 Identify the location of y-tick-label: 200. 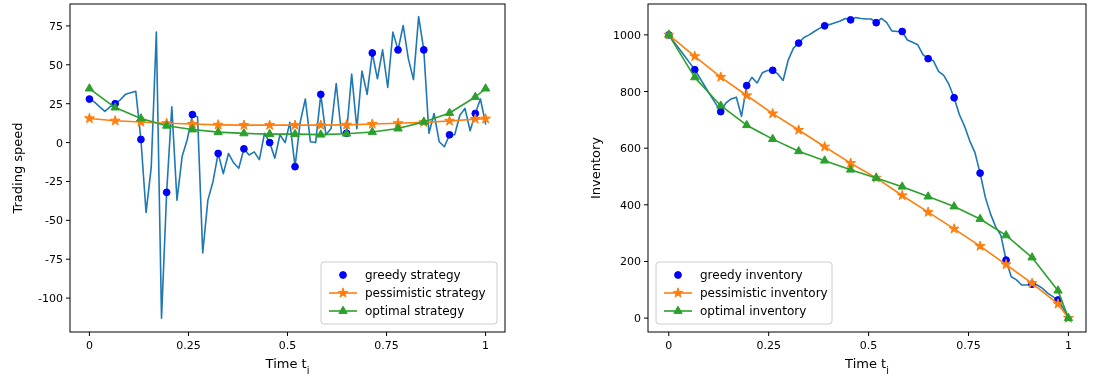
(630, 262).